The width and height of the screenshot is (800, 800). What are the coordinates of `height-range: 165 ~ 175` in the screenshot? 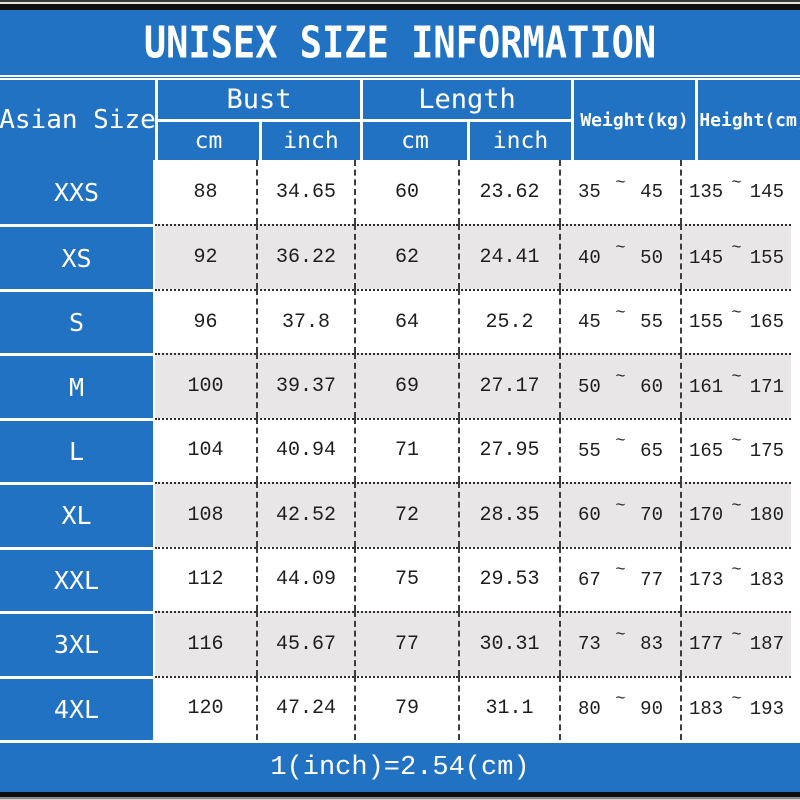 It's located at (735, 450).